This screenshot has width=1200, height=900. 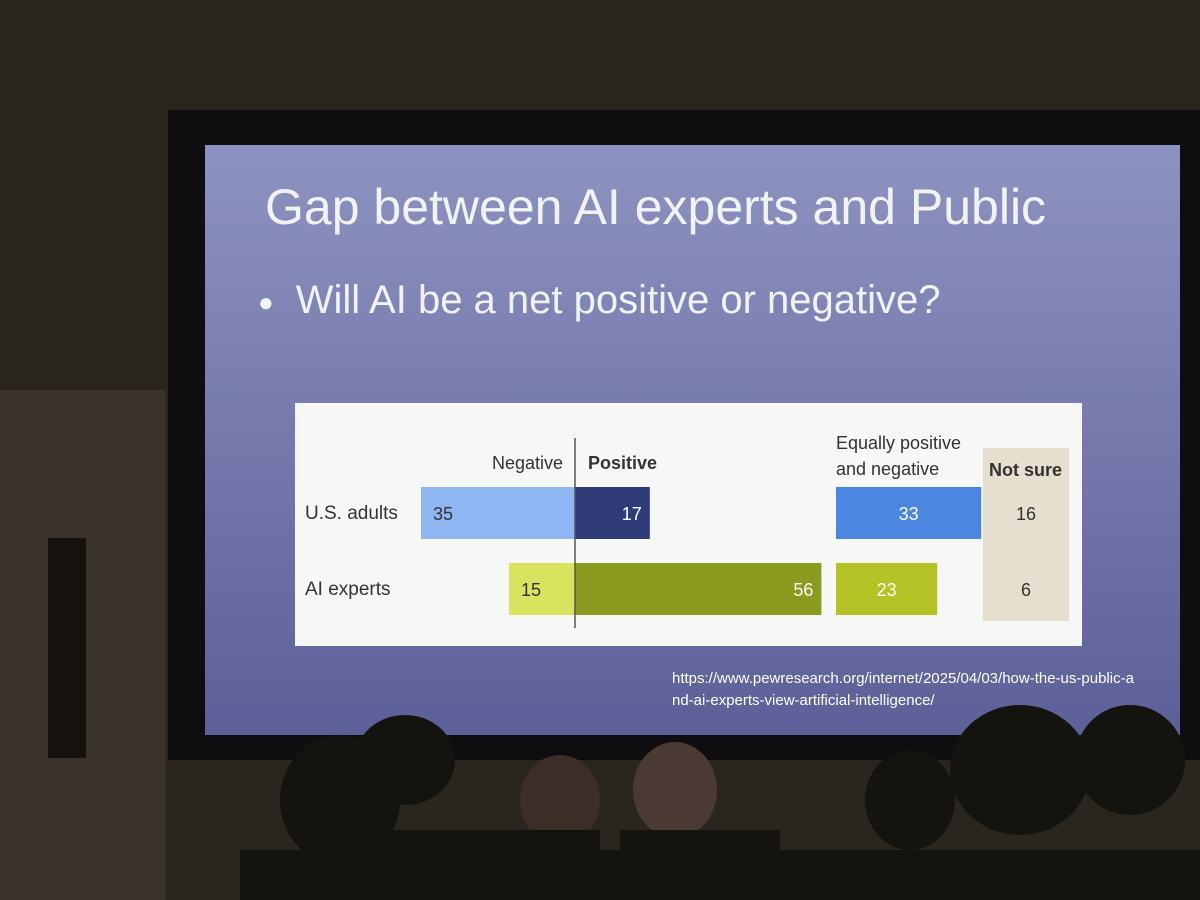 What do you see at coordinates (622, 463) in the screenshot?
I see `column-header: Positive` at bounding box center [622, 463].